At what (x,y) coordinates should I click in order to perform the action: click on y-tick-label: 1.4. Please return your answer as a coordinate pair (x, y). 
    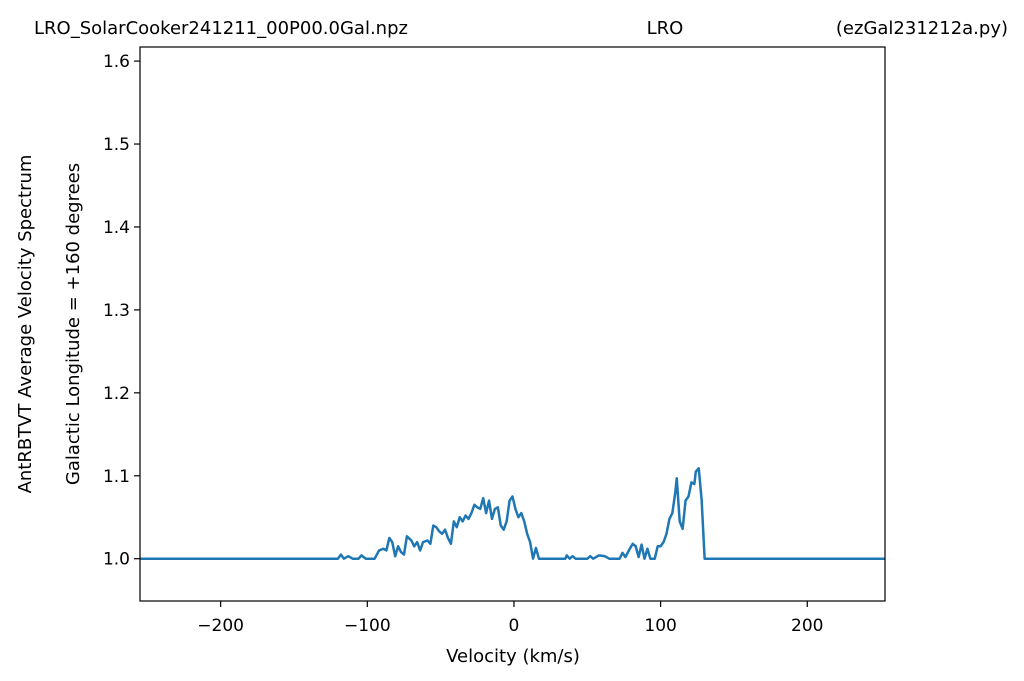
    Looking at the image, I should click on (116, 228).